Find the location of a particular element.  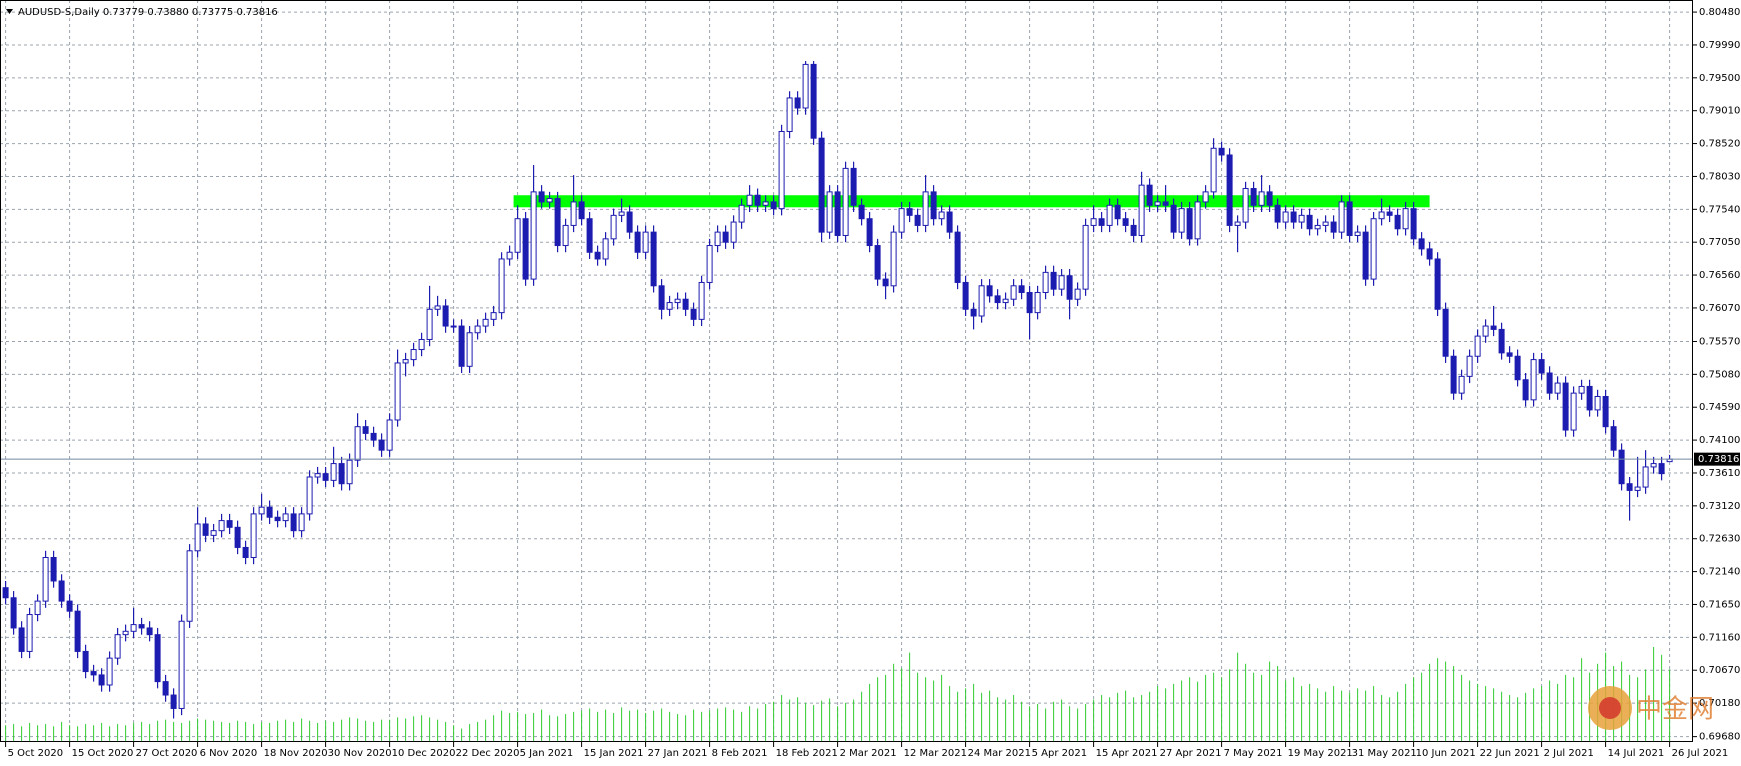

x-tick-label: 7 May 2021 is located at coordinates (1253, 753).